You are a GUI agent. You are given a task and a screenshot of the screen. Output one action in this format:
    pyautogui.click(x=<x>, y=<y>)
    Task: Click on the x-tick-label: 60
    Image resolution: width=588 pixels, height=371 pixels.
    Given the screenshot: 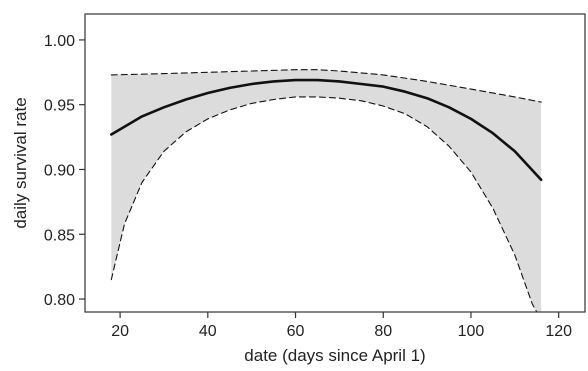 What is the action you would take?
    pyautogui.click(x=296, y=331)
    